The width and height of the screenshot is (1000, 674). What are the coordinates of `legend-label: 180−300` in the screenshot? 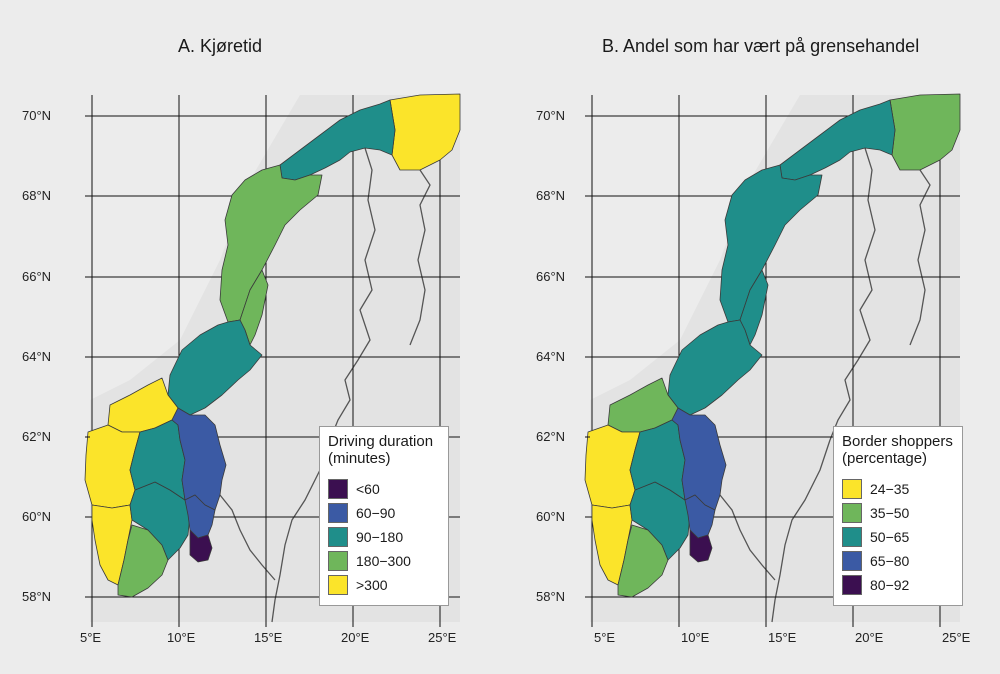 It's located at (383, 561).